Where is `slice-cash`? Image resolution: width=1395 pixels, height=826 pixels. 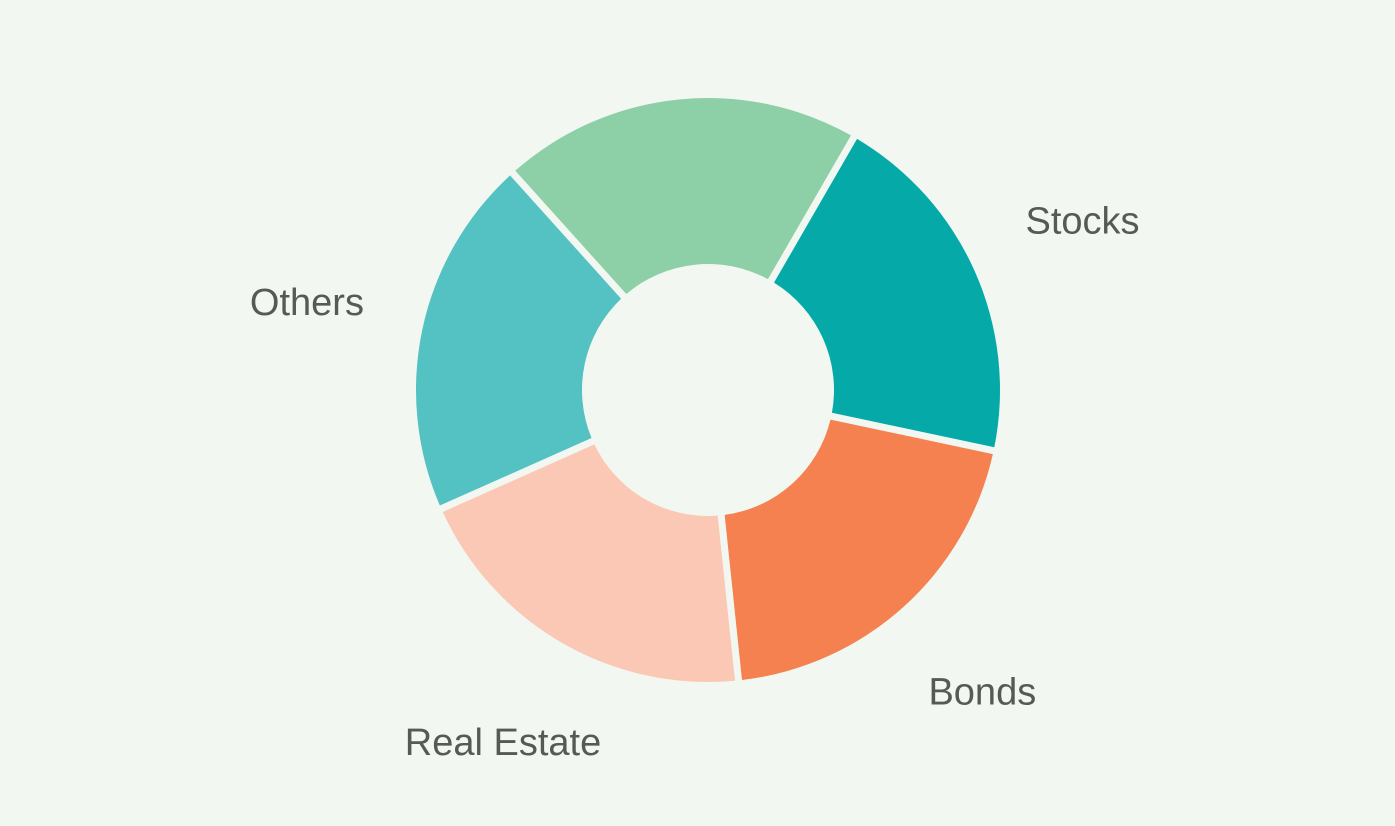
slice-cash is located at coordinates (683, 196).